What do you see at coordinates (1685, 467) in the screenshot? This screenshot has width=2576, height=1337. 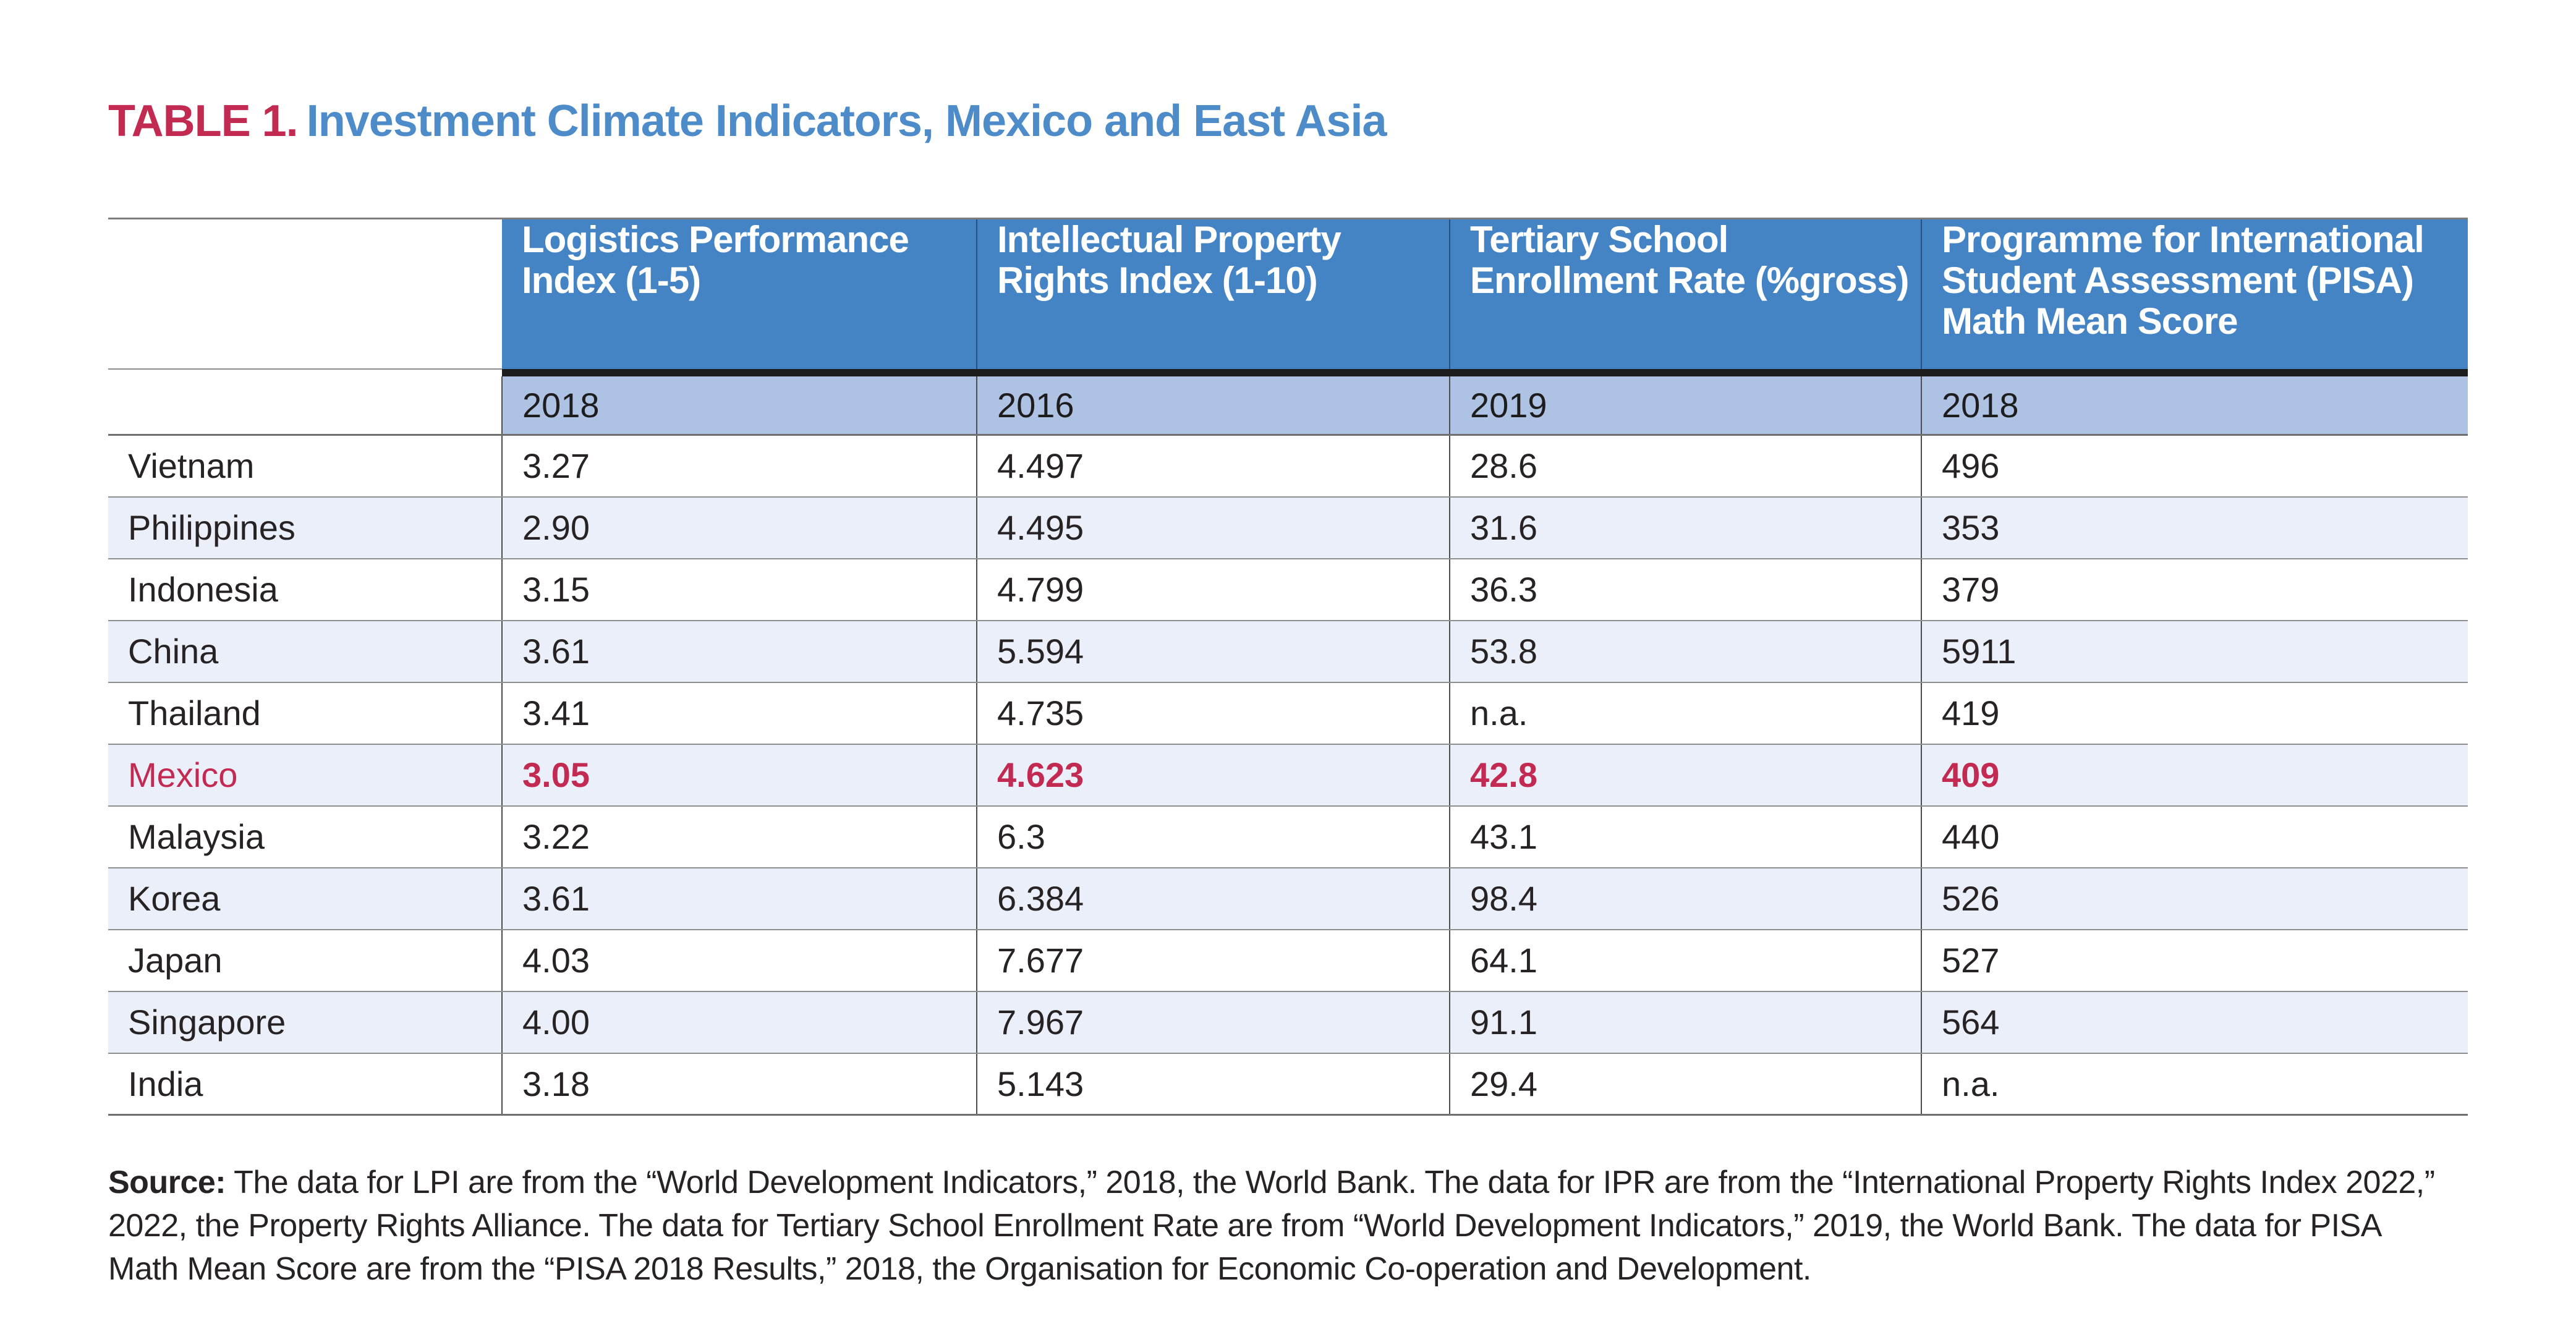 I see `value-cell: 28.6` at bounding box center [1685, 467].